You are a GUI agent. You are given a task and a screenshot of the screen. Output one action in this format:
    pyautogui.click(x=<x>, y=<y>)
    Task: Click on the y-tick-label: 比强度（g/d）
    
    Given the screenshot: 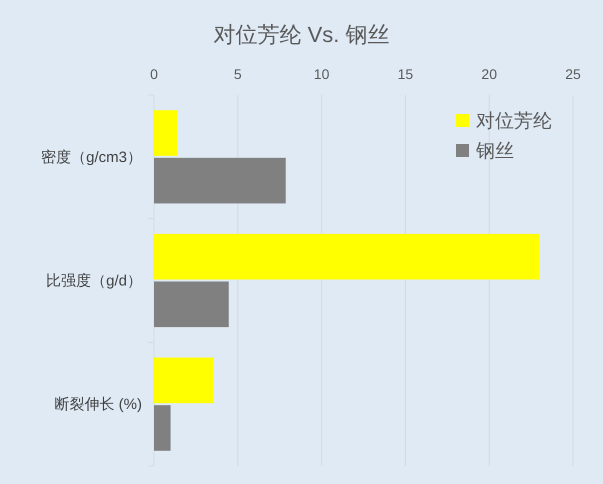 What is the action you would take?
    pyautogui.click(x=94, y=281)
    